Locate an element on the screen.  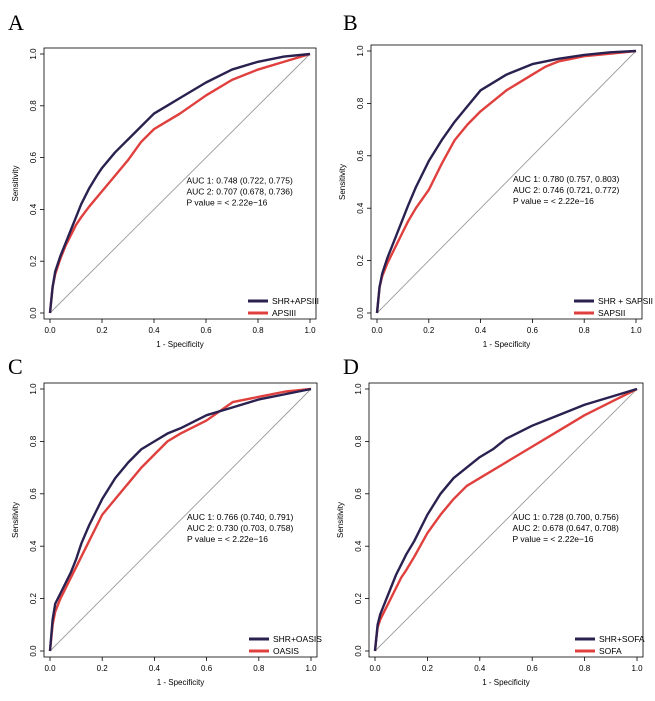
panel-a-xtick-label: 0.8 is located at coordinates (258, 330).